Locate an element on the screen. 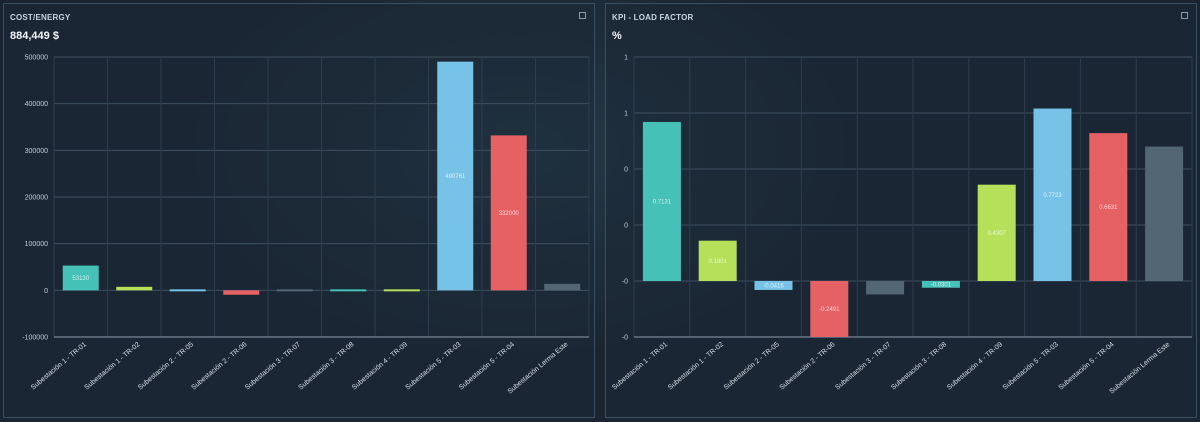 The width and height of the screenshot is (1200, 422). y-tick-label: 200000 is located at coordinates (36, 198).